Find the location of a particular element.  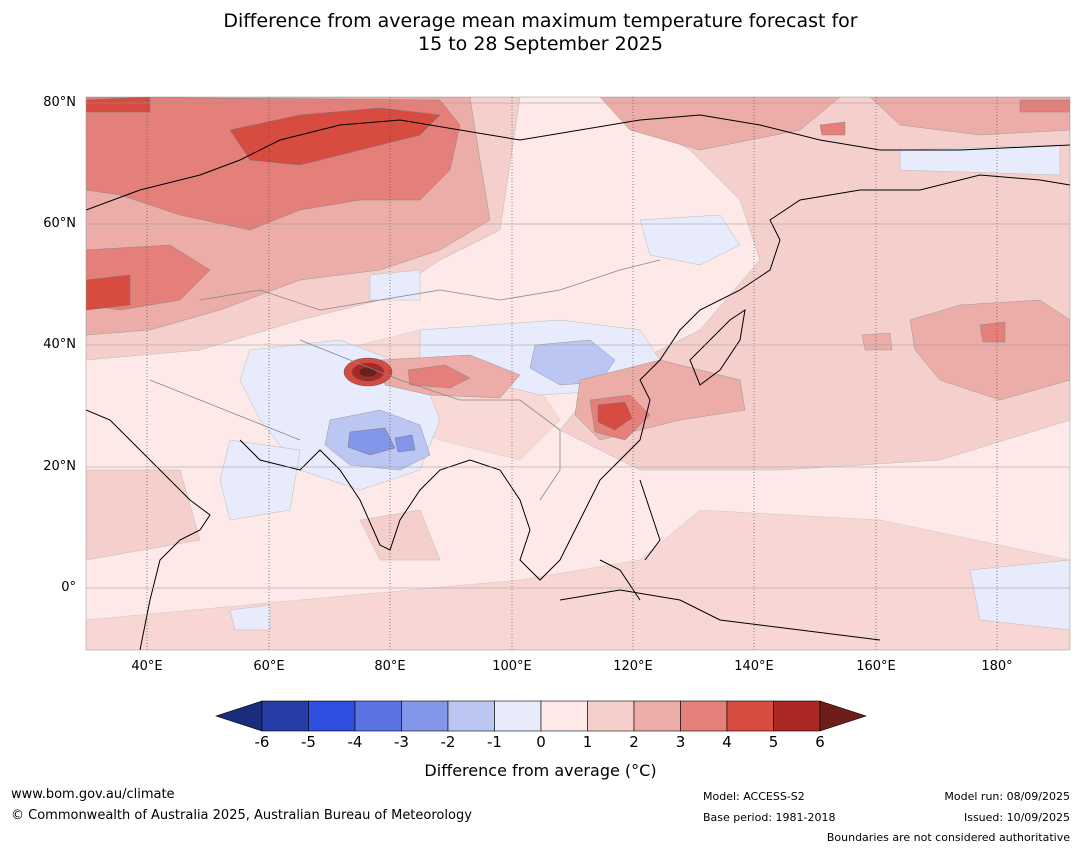

lon-label-140e: 140°E is located at coordinates (754, 666).